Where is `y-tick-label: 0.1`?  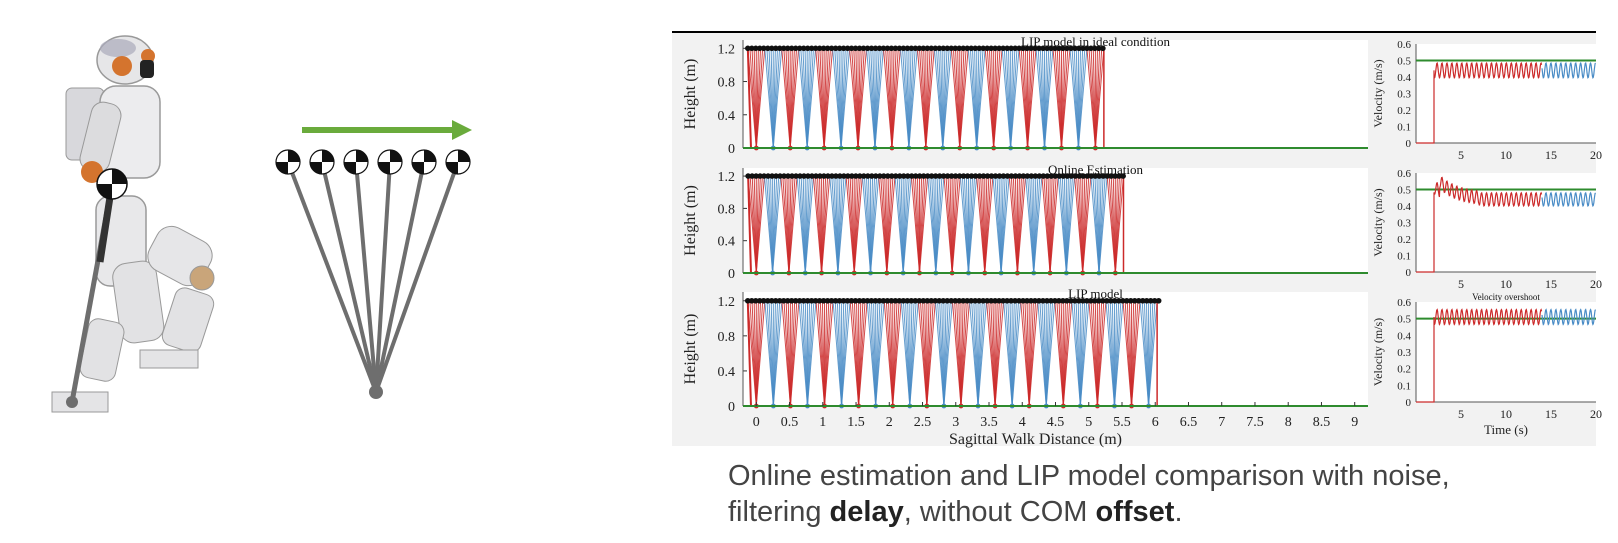
y-tick-label: 0.1 is located at coordinates (1404, 128).